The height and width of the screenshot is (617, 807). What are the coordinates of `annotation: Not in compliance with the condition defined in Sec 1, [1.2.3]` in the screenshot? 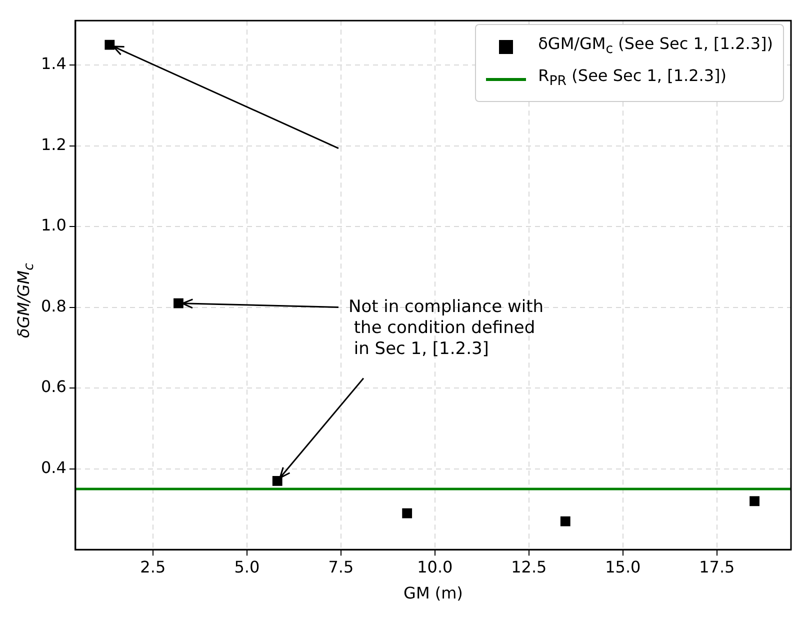 It's located at (446, 328).